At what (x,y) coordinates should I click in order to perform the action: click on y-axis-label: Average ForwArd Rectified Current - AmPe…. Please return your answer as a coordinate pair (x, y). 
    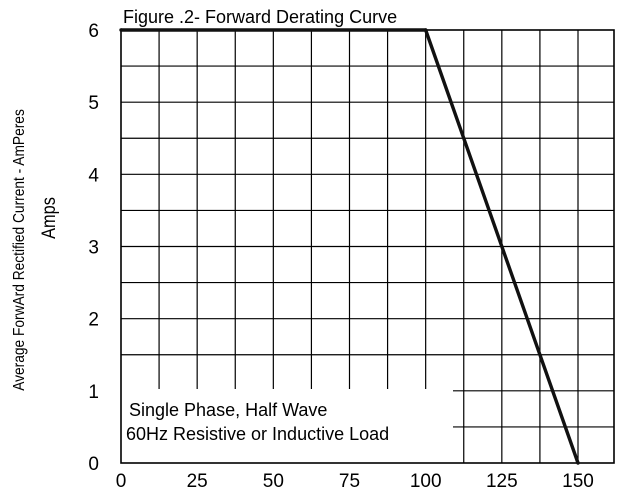
    Looking at the image, I should click on (19, 250).